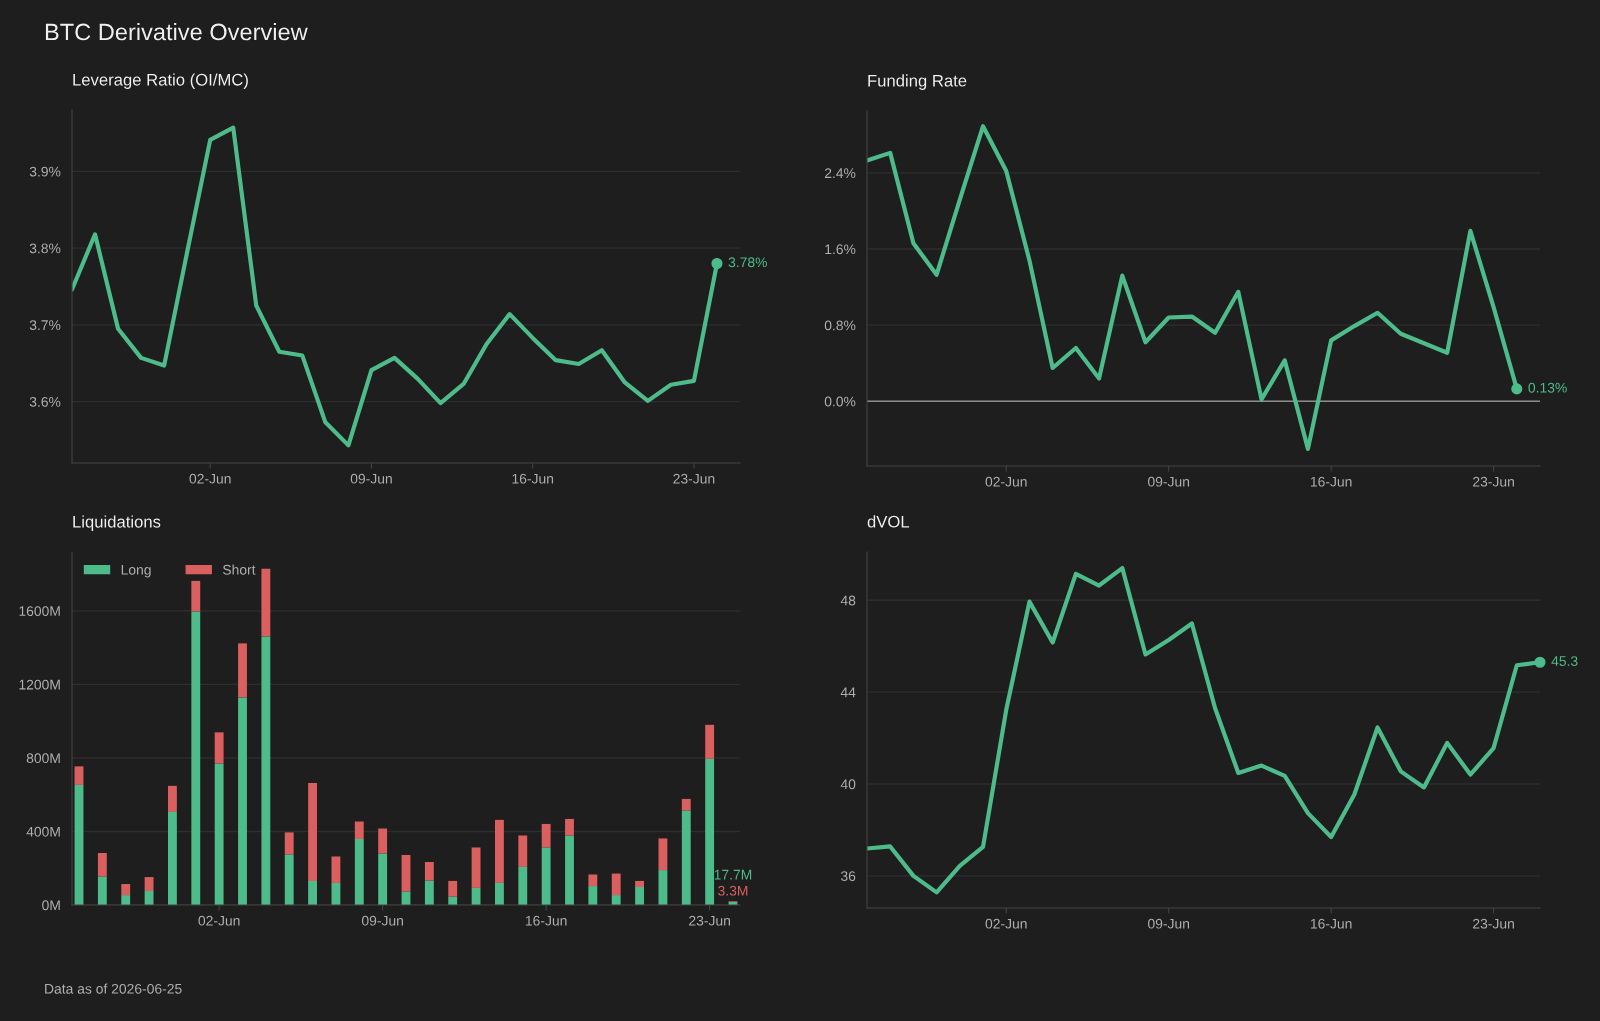  What do you see at coordinates (39, 684) in the screenshot?
I see `y-tick-label: 1200M` at bounding box center [39, 684].